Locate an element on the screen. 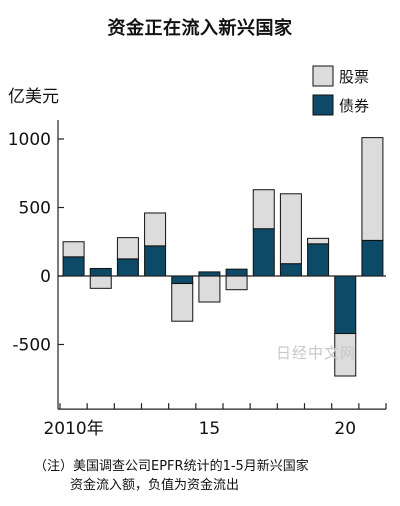 This screenshot has width=400, height=506. y-axis-unit-label: 亿美元 is located at coordinates (33, 97).